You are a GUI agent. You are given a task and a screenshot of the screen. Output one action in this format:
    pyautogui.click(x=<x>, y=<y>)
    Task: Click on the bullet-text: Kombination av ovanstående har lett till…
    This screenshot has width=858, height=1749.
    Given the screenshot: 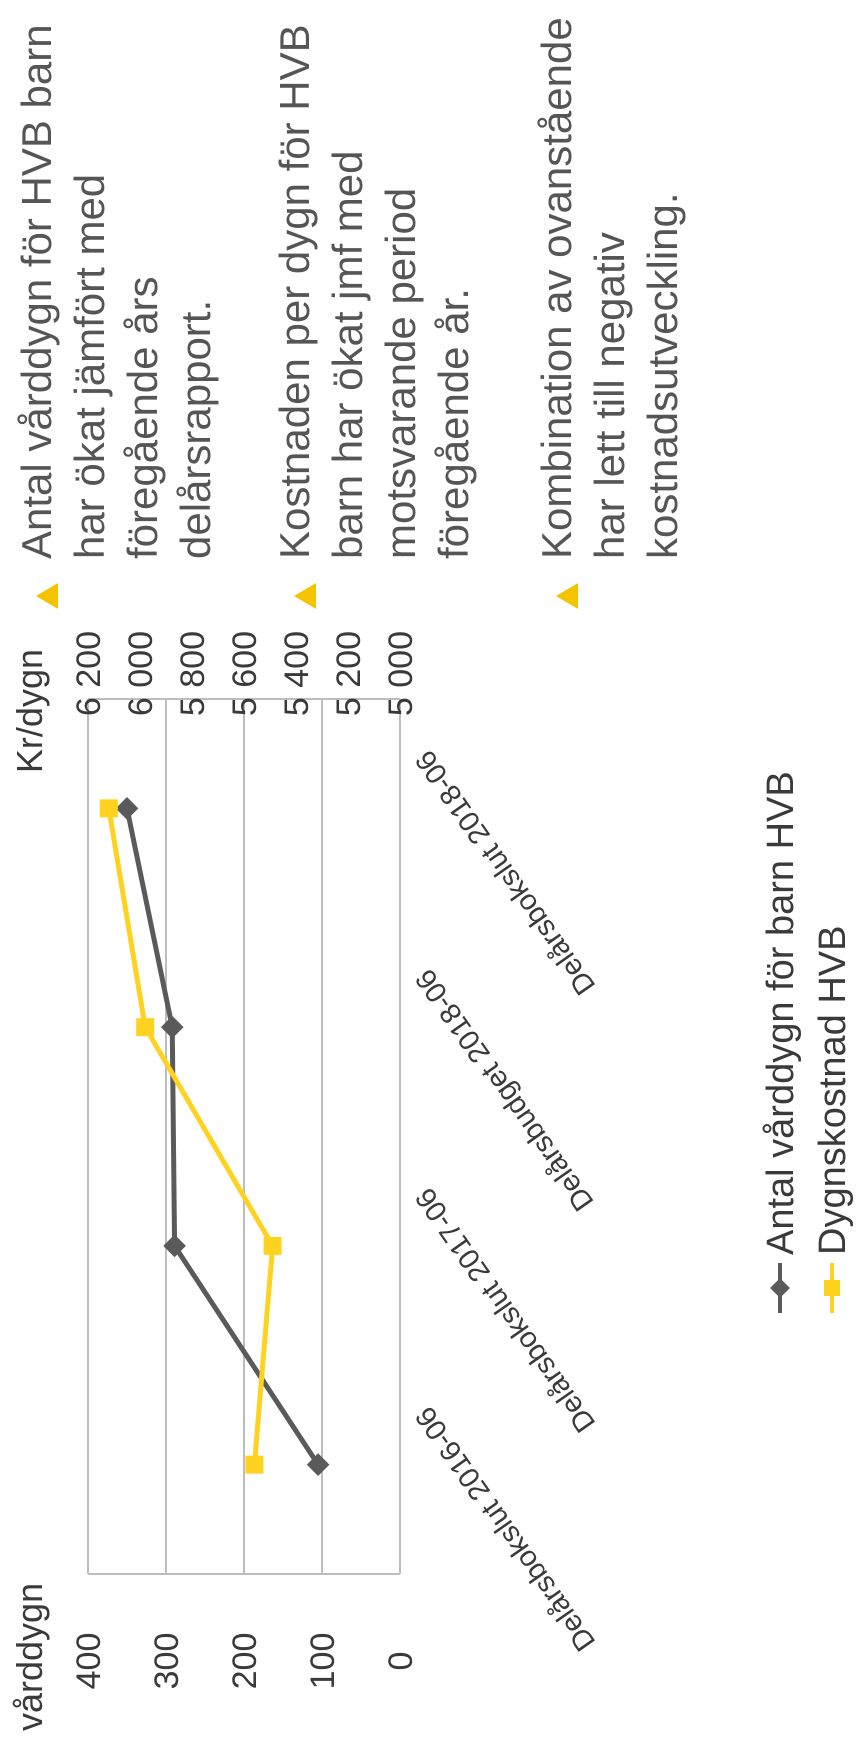 What is the action you would take?
    pyautogui.click(x=609, y=279)
    